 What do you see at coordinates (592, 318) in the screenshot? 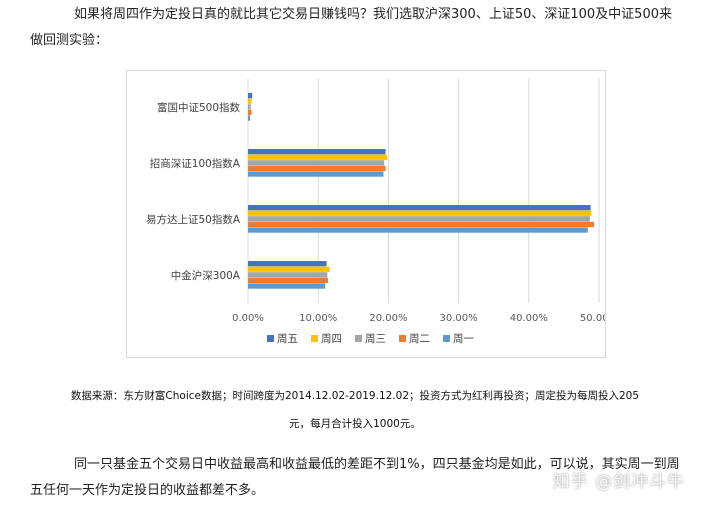
I see `x-tick-label: 50.00%` at bounding box center [592, 318].